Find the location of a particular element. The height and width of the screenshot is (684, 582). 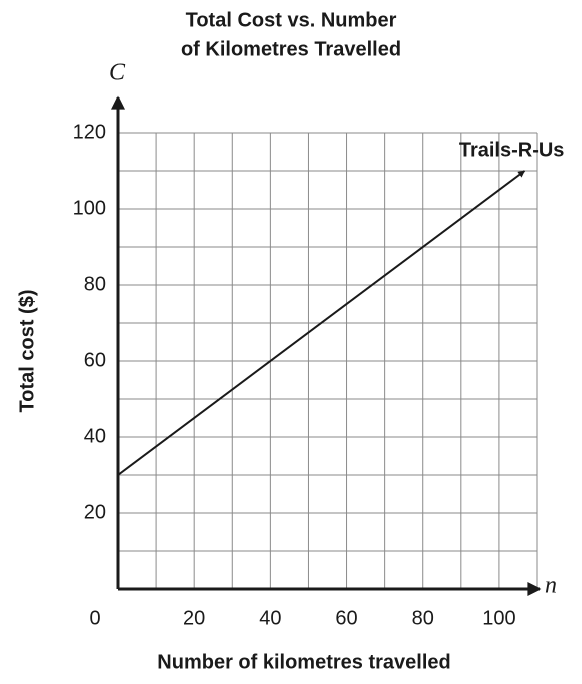

y-tick-label: 80 is located at coordinates (95, 284).